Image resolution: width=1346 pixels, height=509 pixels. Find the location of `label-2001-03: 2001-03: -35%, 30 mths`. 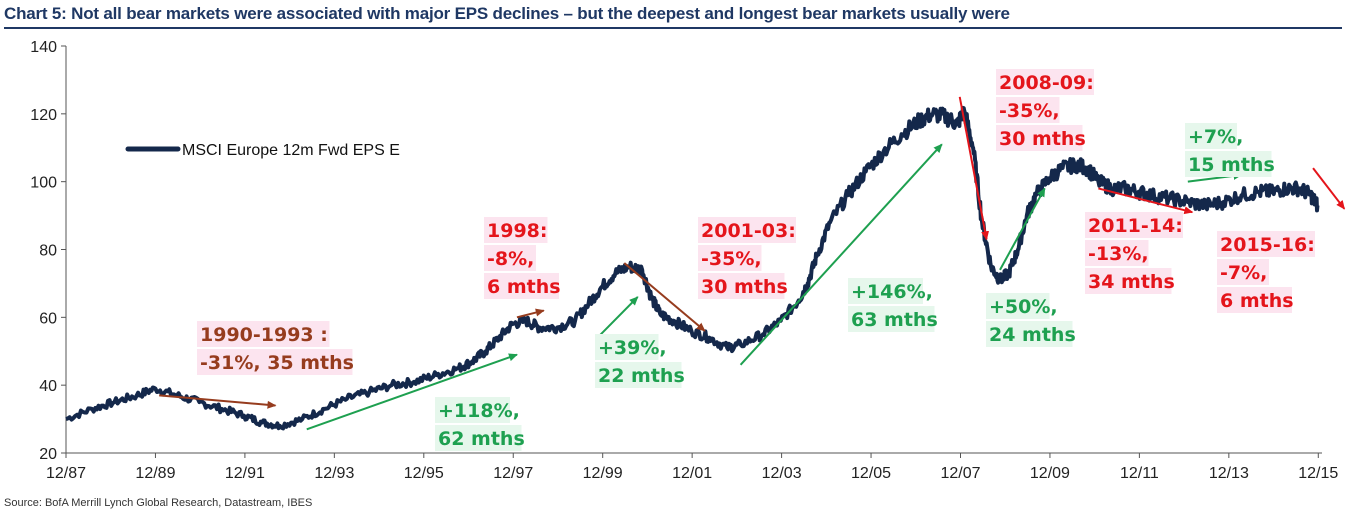

label-2001-03: 2001-03: -35%, 30 mths is located at coordinates (747, 258).